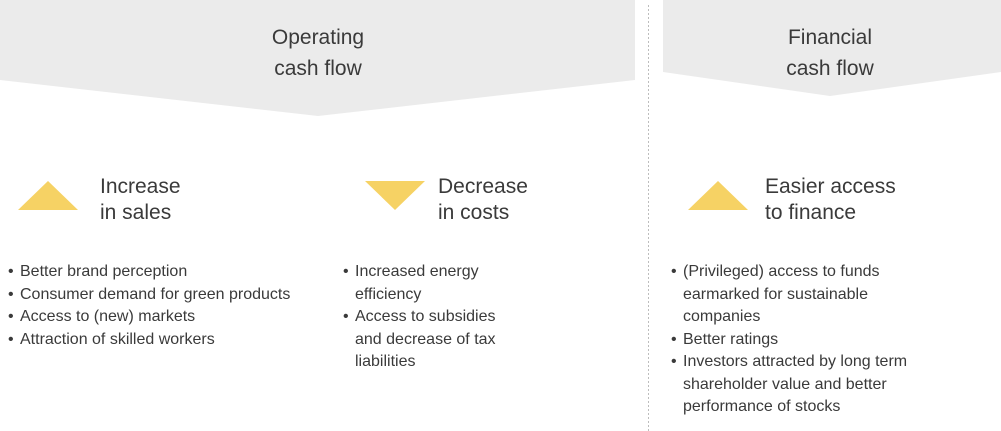 The width and height of the screenshot is (1001, 431). What do you see at coordinates (811, 212) in the screenshot?
I see `heading-line: to finance` at bounding box center [811, 212].